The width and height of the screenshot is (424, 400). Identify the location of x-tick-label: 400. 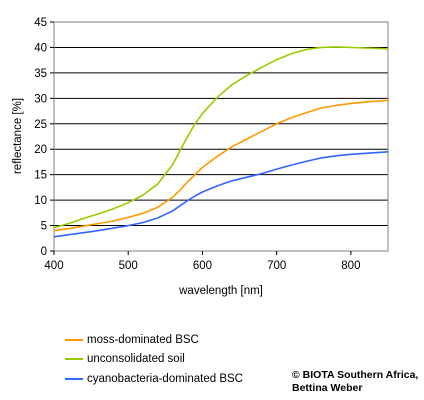
(53, 266).